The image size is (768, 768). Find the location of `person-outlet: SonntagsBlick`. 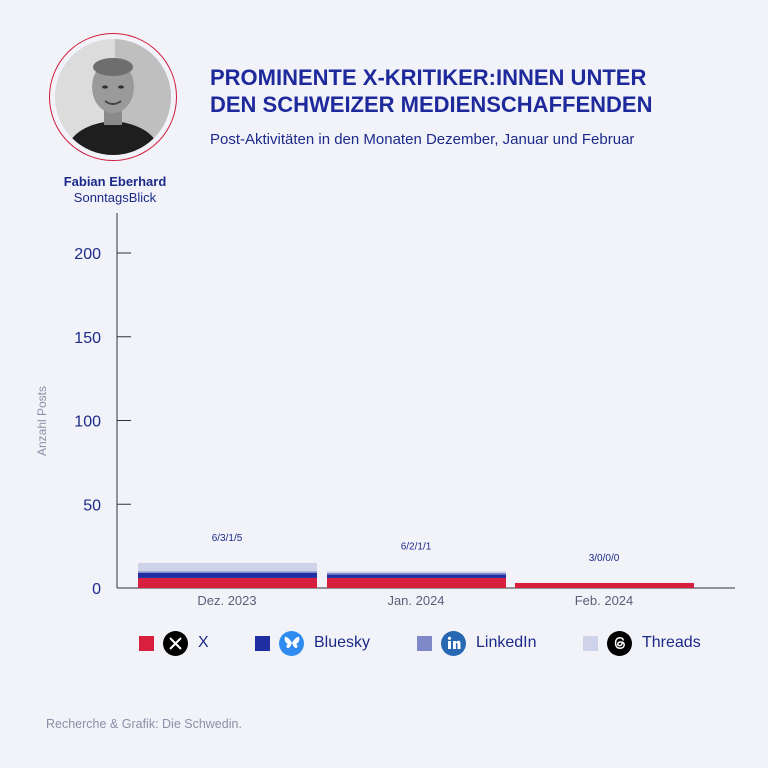

person-outlet: SonntagsBlick is located at coordinates (115, 197).